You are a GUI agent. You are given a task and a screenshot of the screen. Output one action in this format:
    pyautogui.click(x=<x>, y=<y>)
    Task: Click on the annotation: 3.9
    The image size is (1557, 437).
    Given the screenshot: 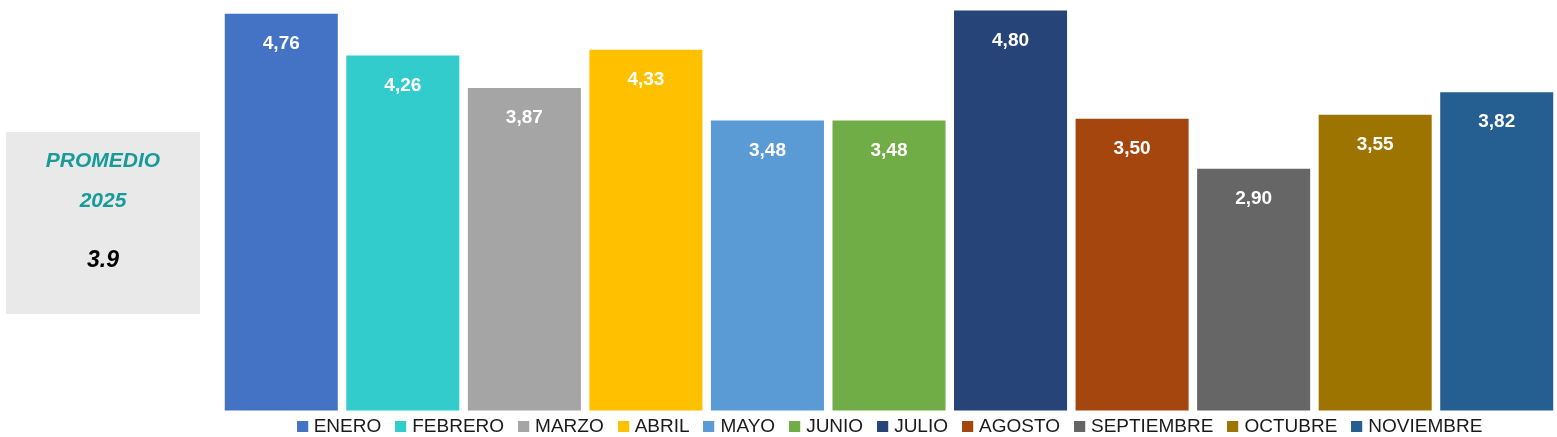 What is the action you would take?
    pyautogui.click(x=103, y=259)
    